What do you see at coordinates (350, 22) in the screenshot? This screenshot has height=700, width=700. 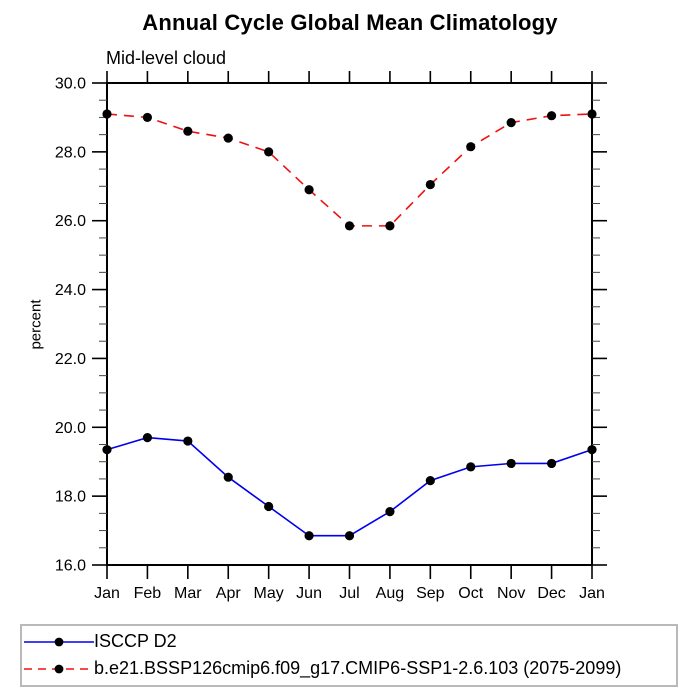 I see `page-title: Annual Cycle Global Mean Climatology` at bounding box center [350, 22].